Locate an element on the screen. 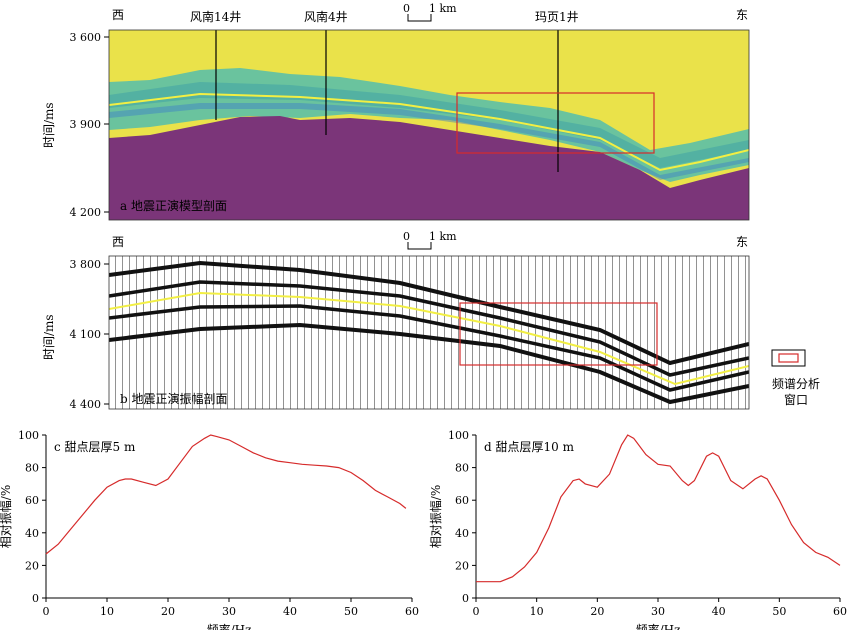 The image size is (850, 634). c-x-tick-label: 60 is located at coordinates (412, 611).